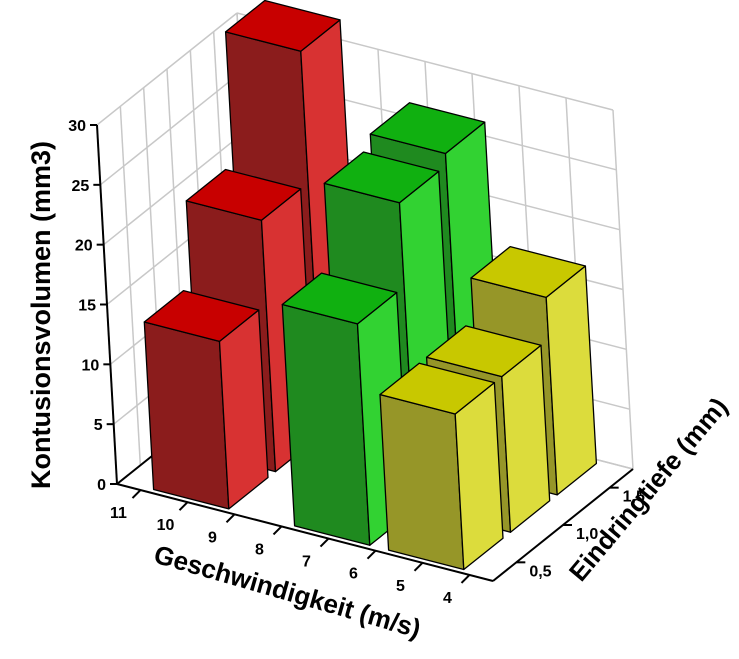 This screenshot has width=739, height=659. I want to click on axis-line, so click(305, 532).